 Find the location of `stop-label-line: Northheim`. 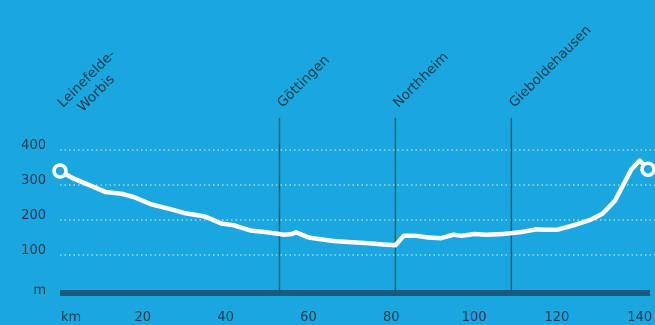

stop-label-line: Northheim is located at coordinates (421, 80).